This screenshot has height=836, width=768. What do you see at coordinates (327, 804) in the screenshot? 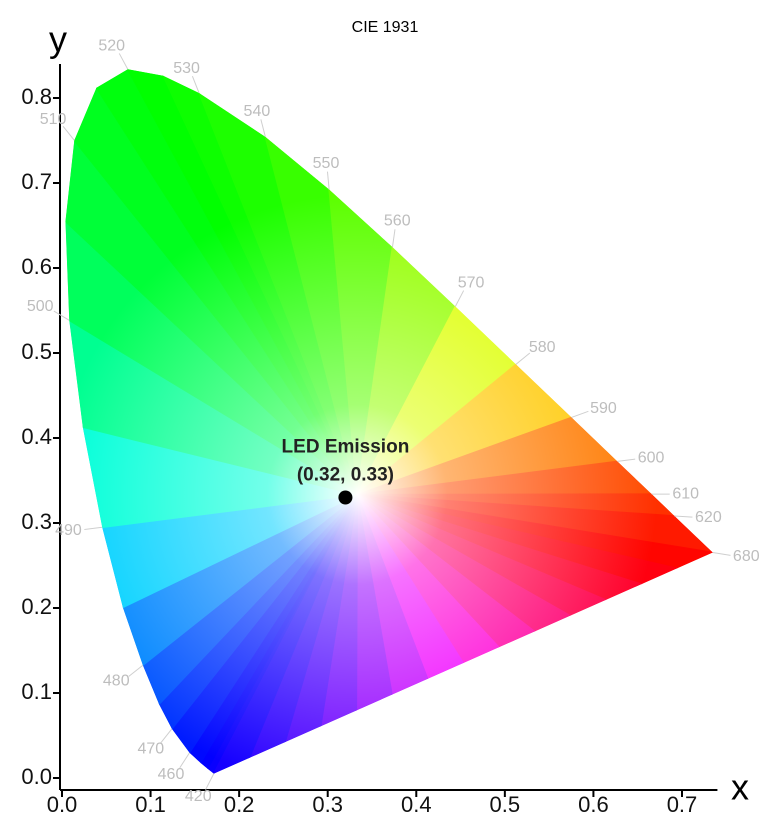
I see `x-tick-label: 0.3` at bounding box center [327, 804].